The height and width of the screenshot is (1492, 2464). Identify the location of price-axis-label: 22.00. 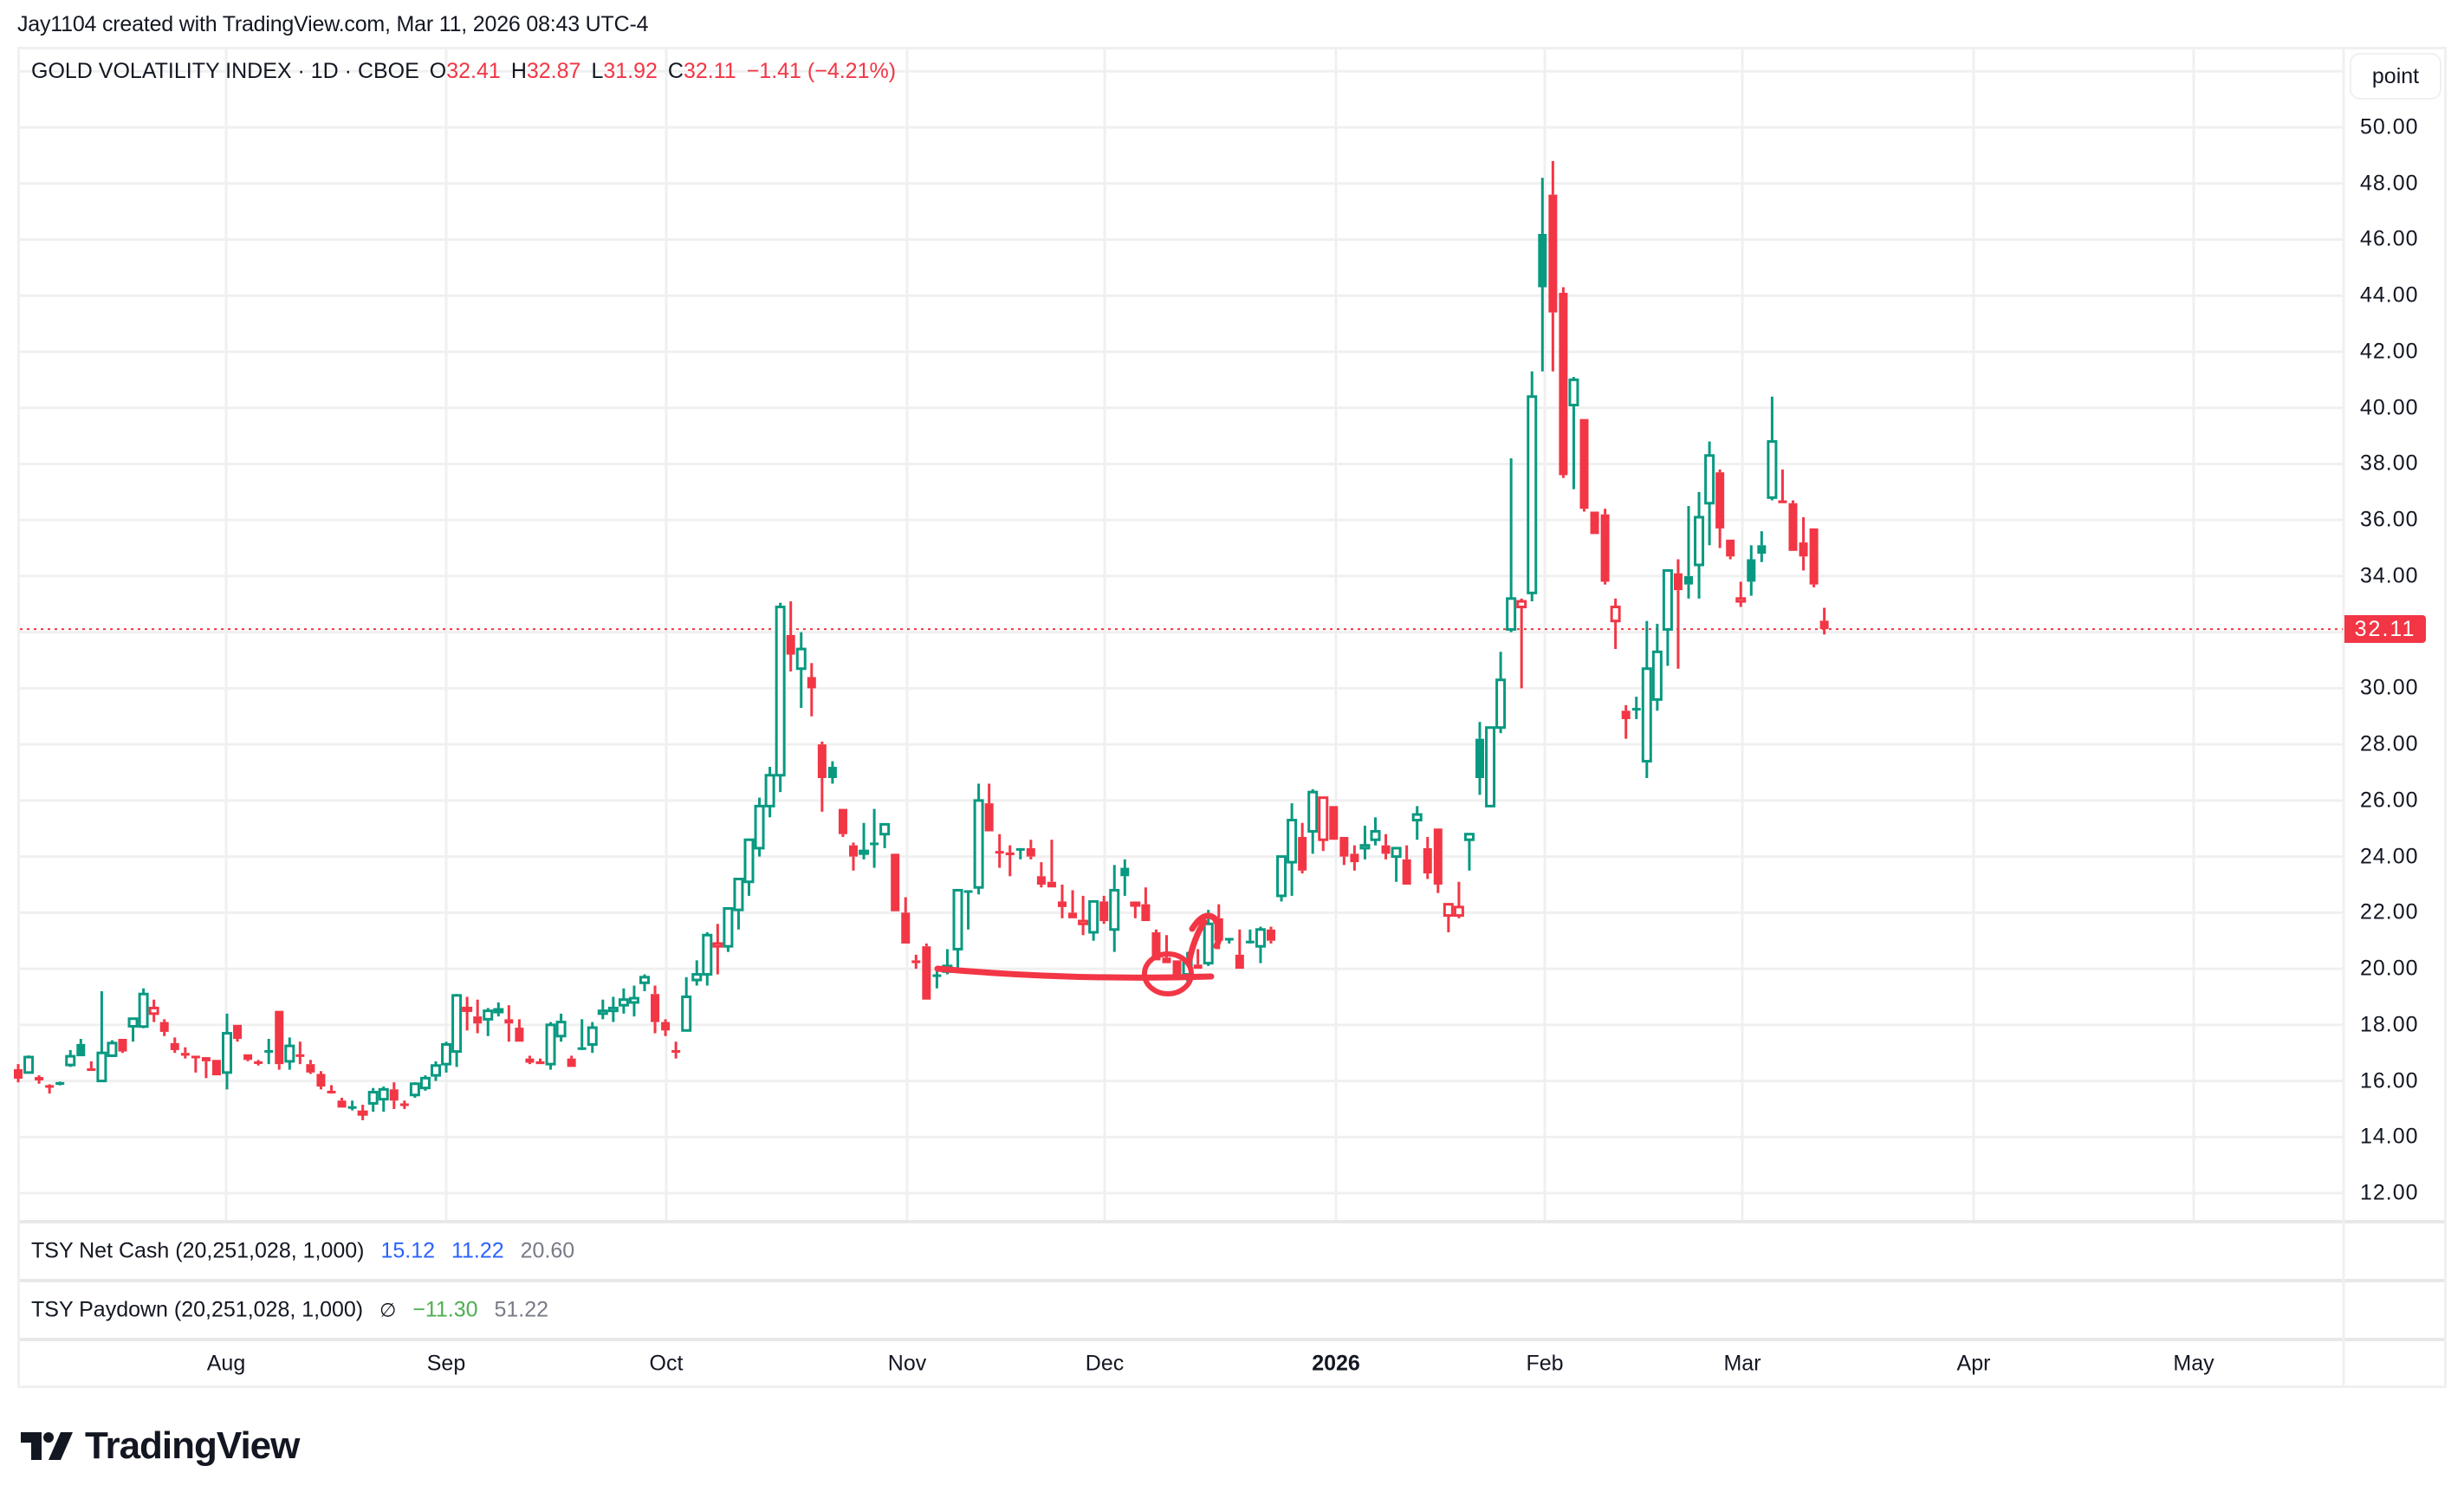
(2390, 911).